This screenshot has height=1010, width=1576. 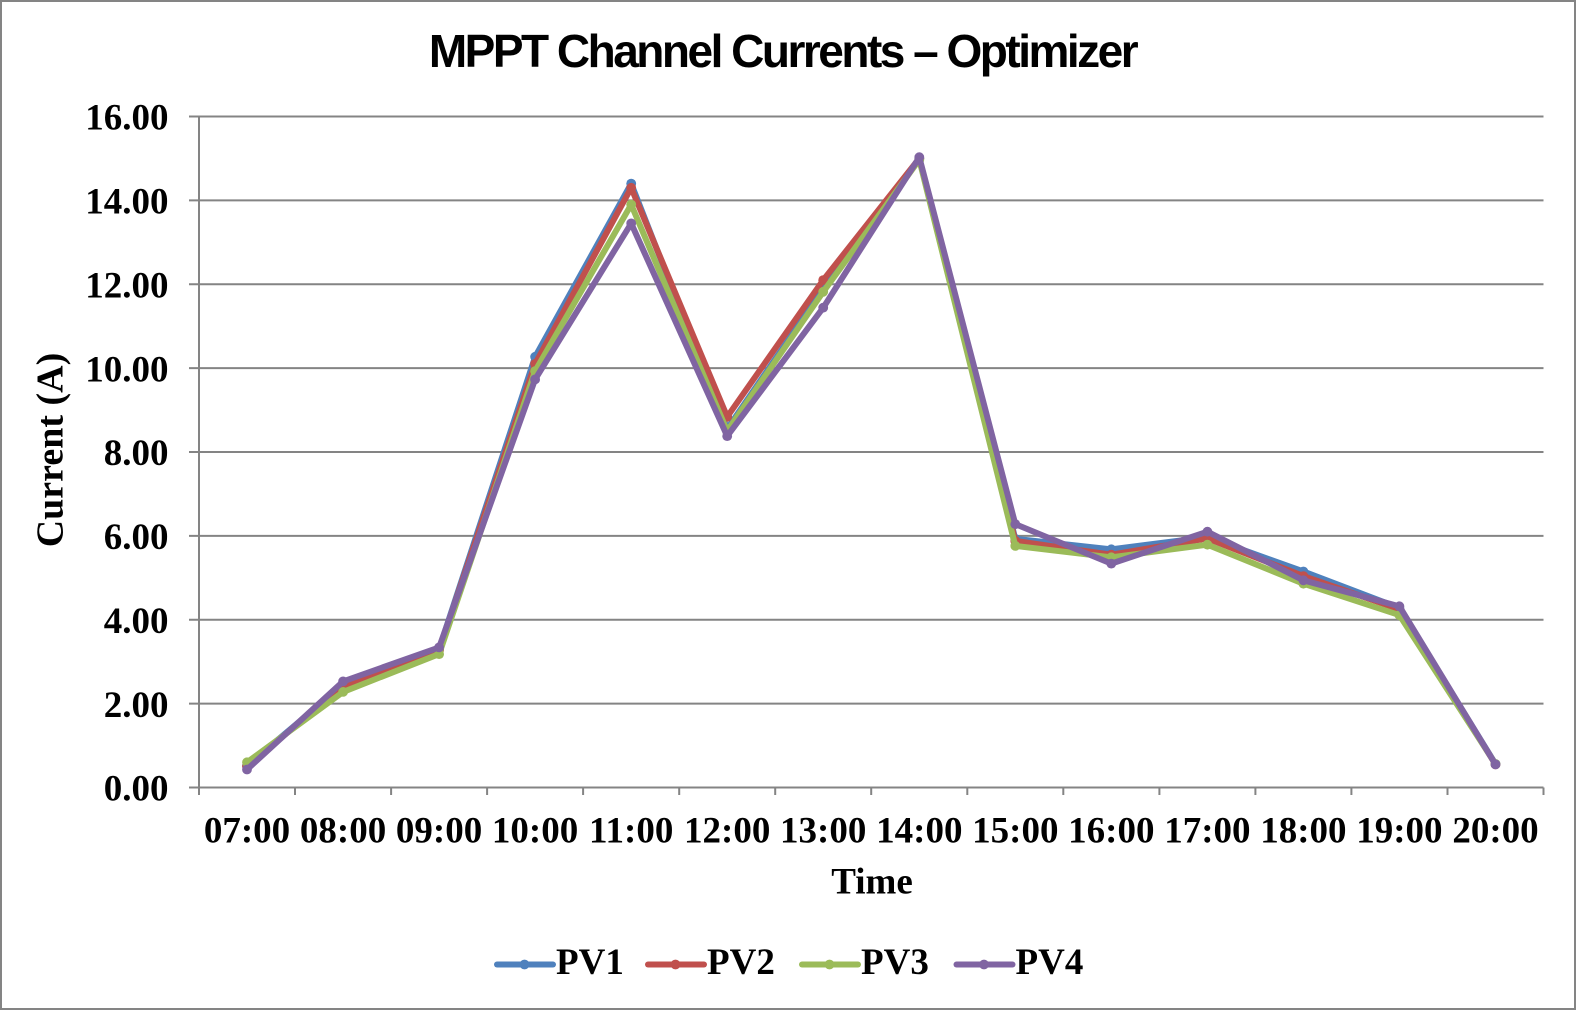 I want to click on svg-text: 19:00, so click(x=1399, y=831).